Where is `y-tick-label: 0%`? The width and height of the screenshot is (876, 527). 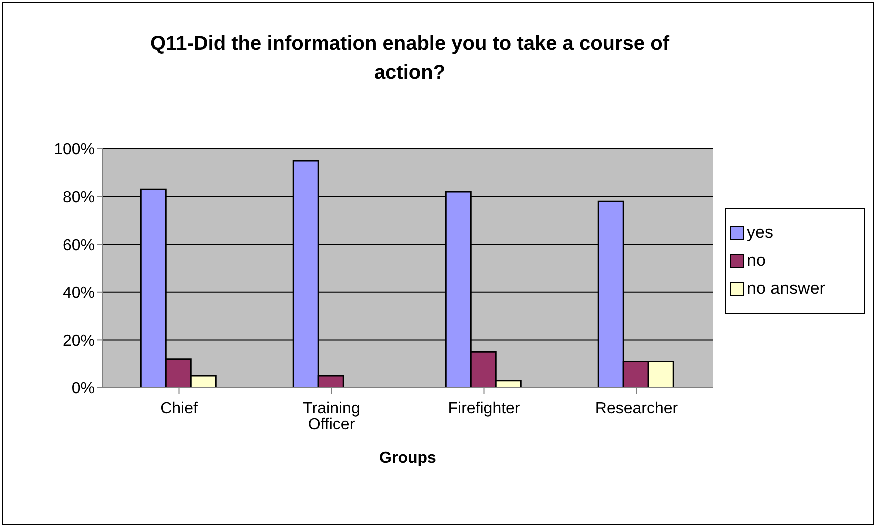
y-tick-label: 0% is located at coordinates (83, 389).